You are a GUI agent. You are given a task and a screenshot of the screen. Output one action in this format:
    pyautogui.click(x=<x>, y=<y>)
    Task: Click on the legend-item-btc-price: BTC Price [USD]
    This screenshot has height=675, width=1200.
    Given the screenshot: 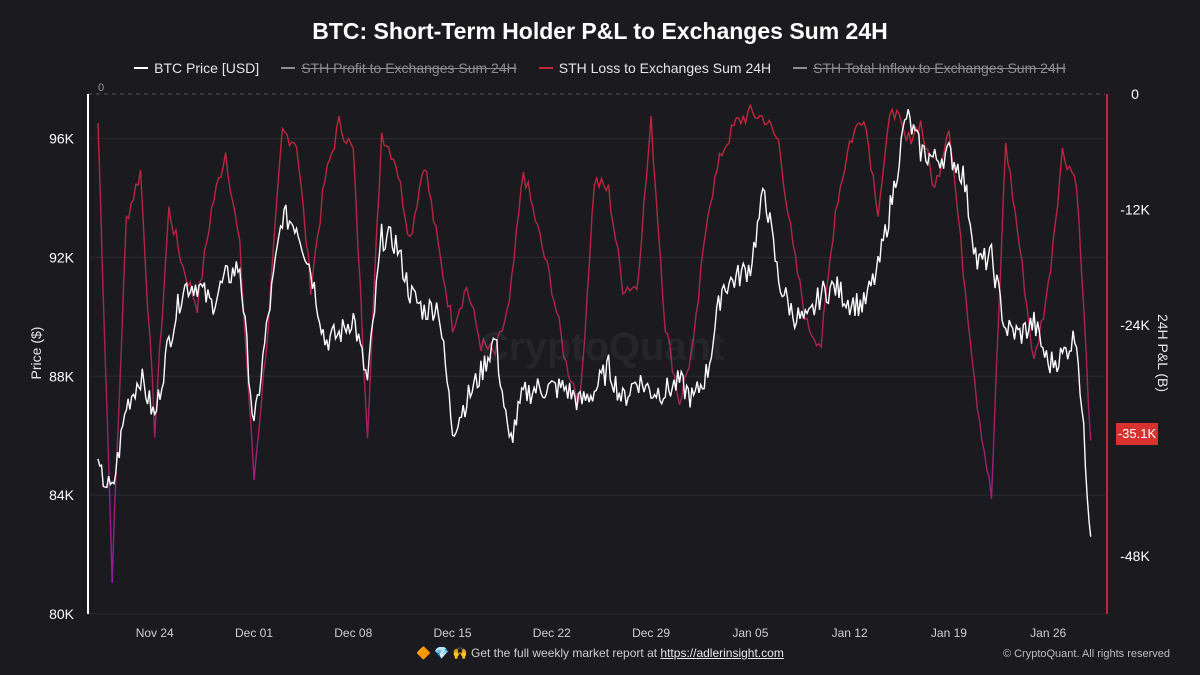 What is the action you would take?
    pyautogui.click(x=196, y=68)
    